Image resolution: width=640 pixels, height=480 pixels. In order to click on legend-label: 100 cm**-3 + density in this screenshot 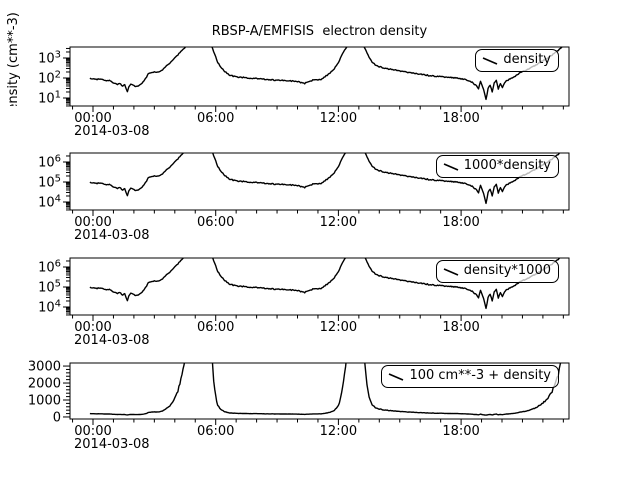, I will do `click(480, 375)`.